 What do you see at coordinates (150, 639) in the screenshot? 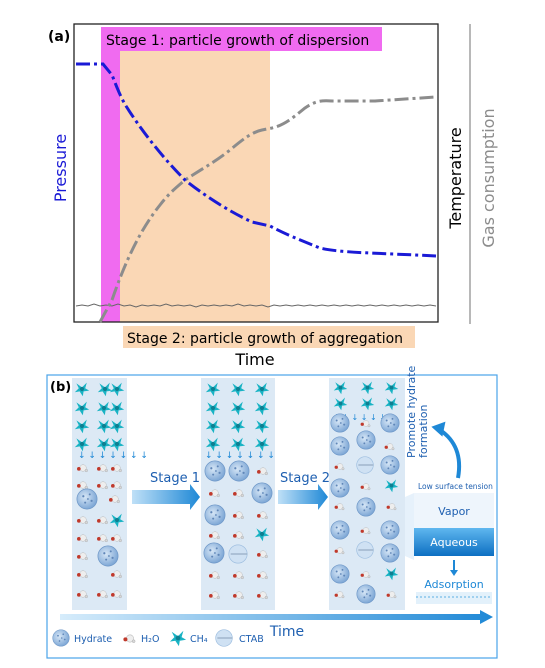
I see `legend-h2o: H₂O` at bounding box center [150, 639].